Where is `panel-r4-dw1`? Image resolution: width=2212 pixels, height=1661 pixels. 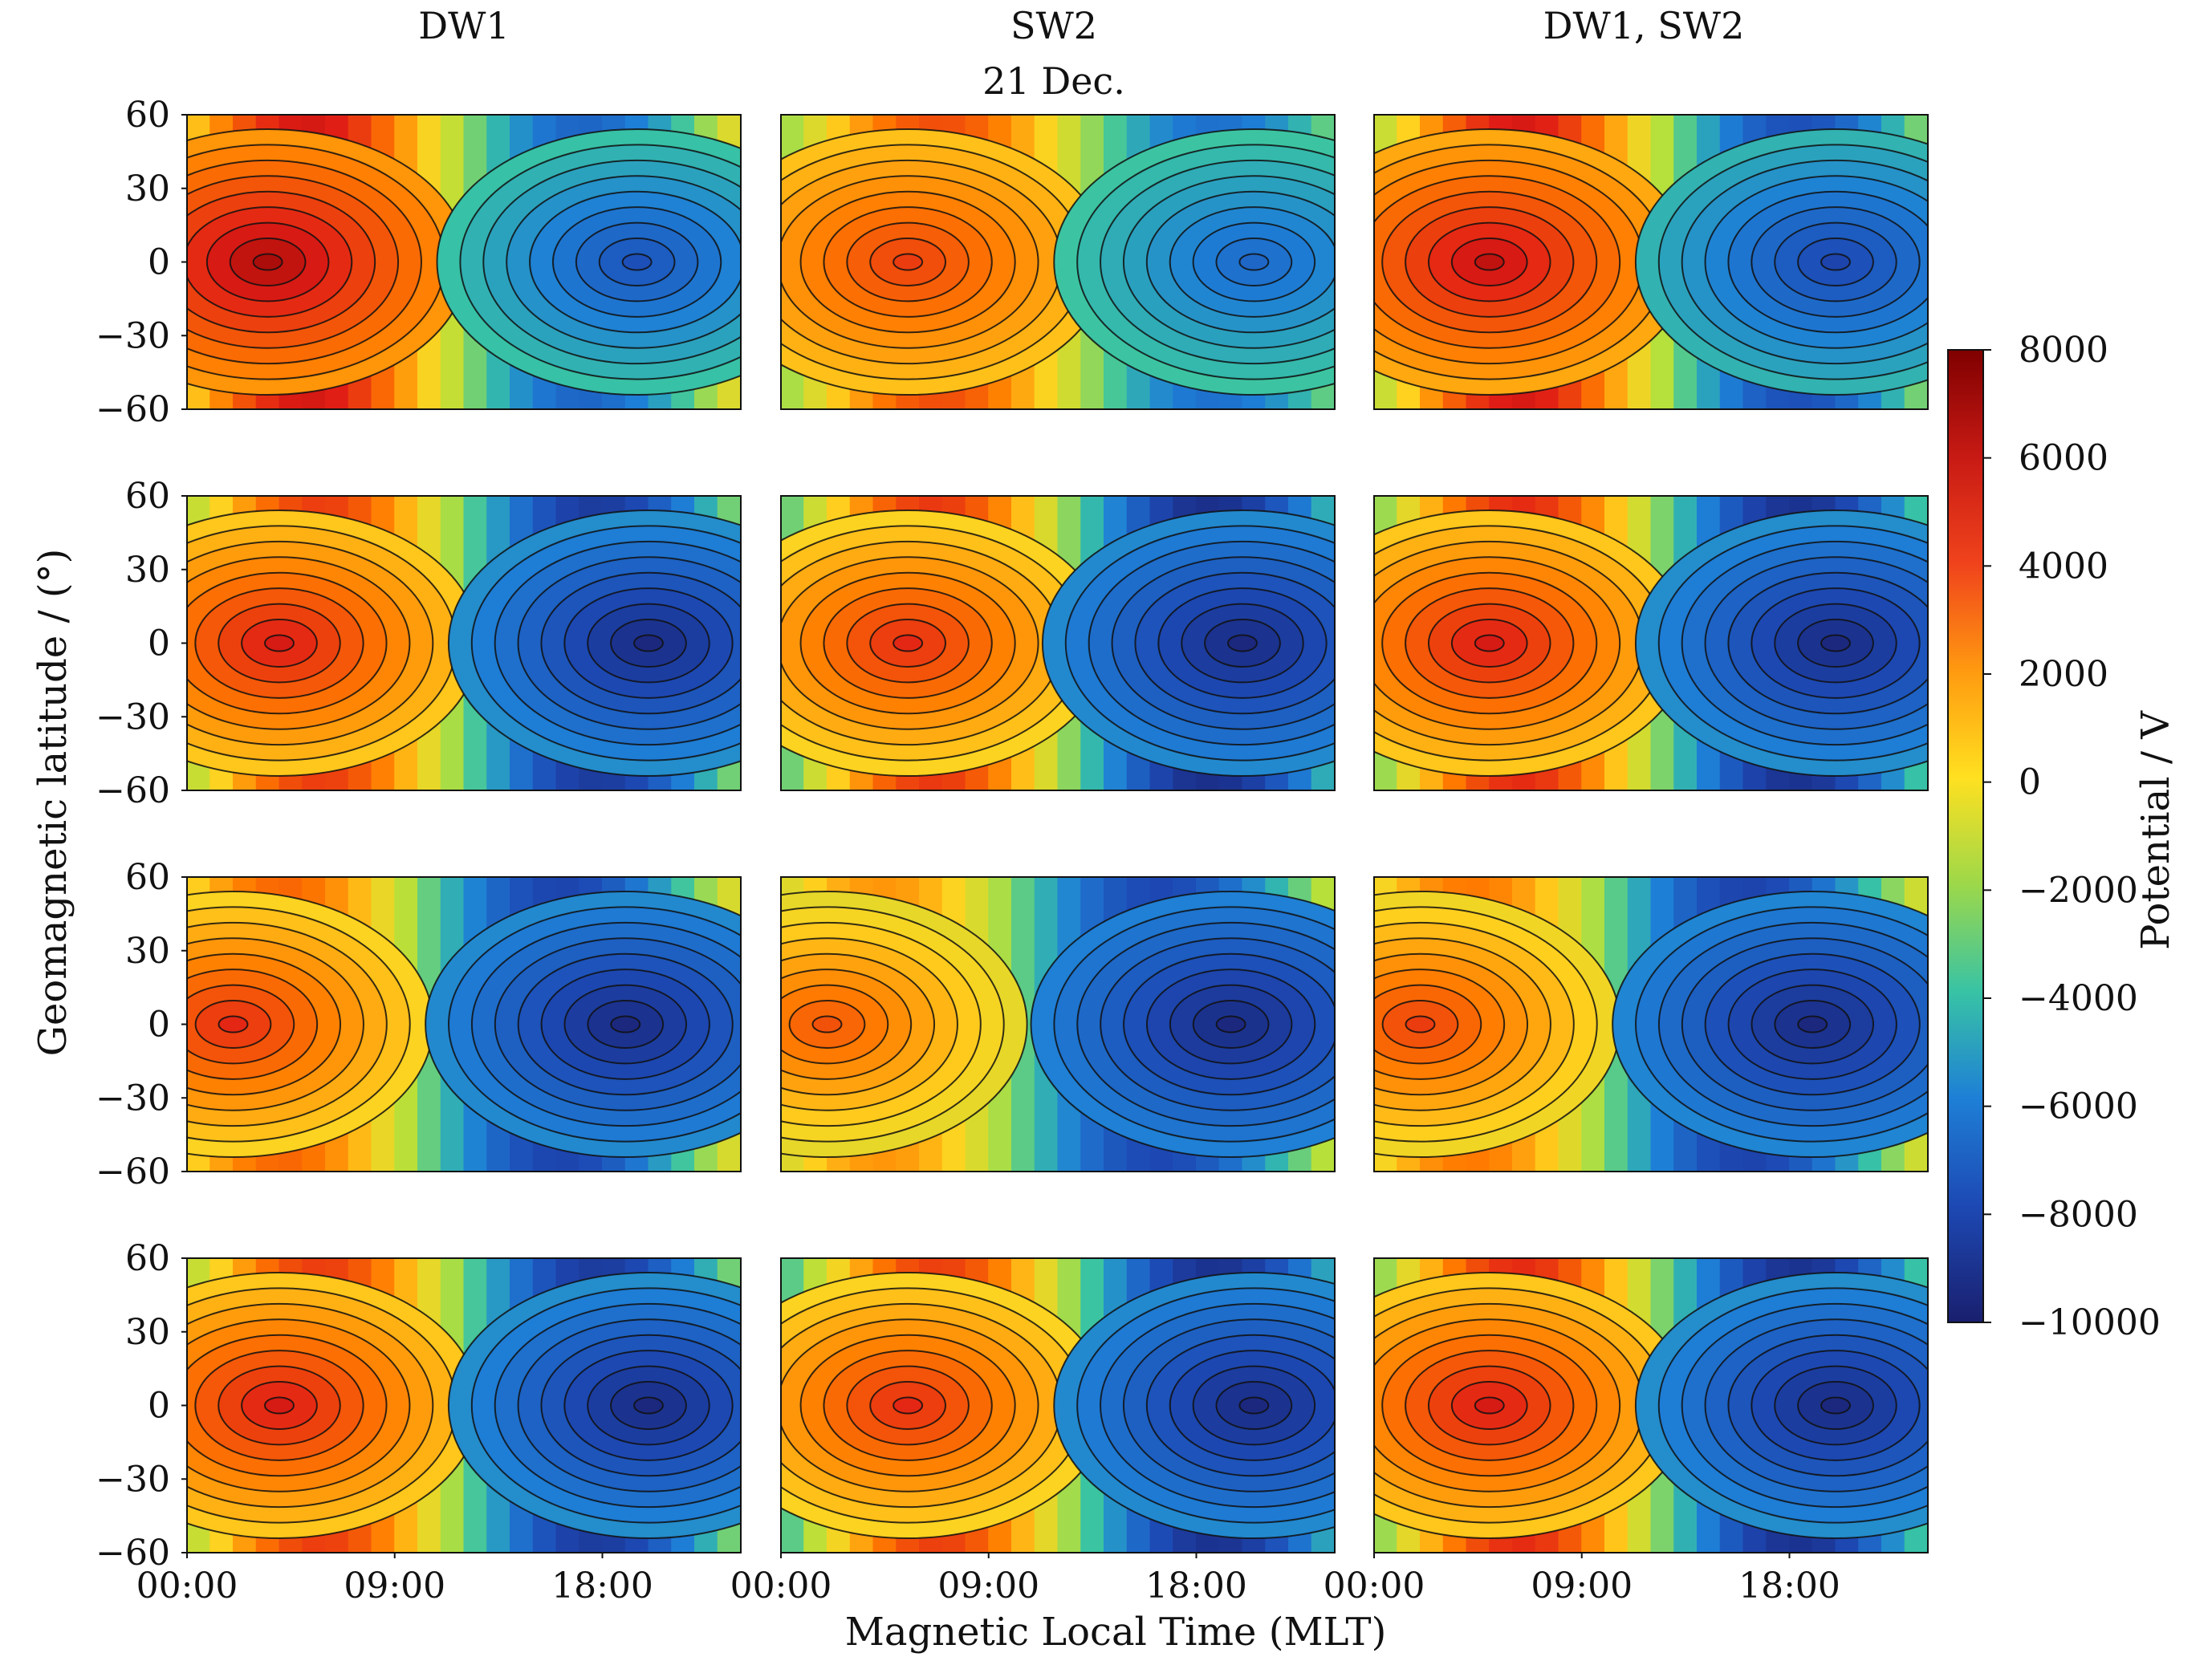 panel-r4-dw1 is located at coordinates (464, 1405).